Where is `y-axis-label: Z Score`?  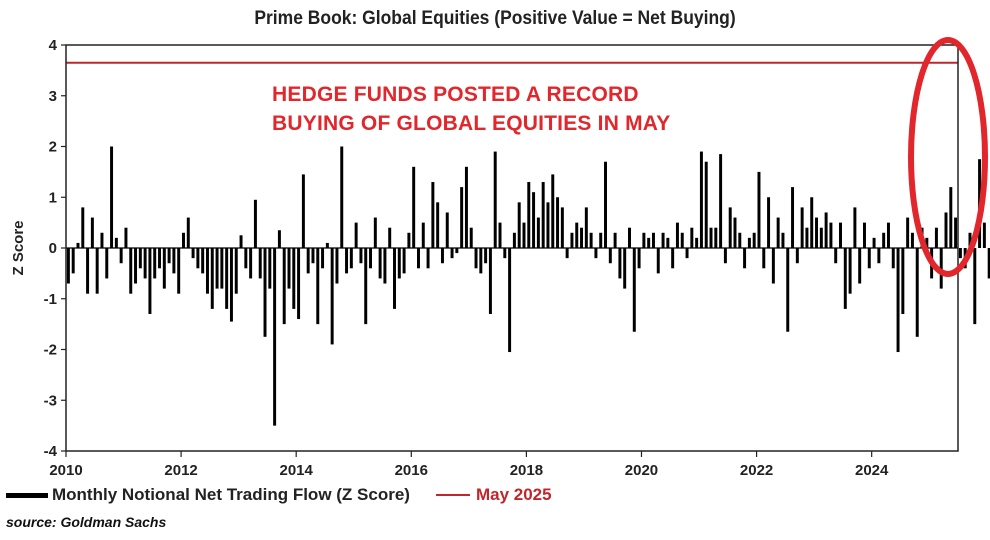 y-axis-label: Z Score is located at coordinates (18, 247).